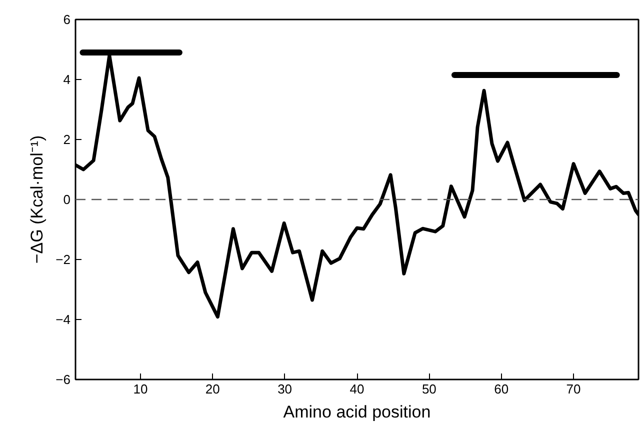 This screenshot has width=640, height=435. What do you see at coordinates (212, 389) in the screenshot?
I see `x-tick-label: 20` at bounding box center [212, 389].